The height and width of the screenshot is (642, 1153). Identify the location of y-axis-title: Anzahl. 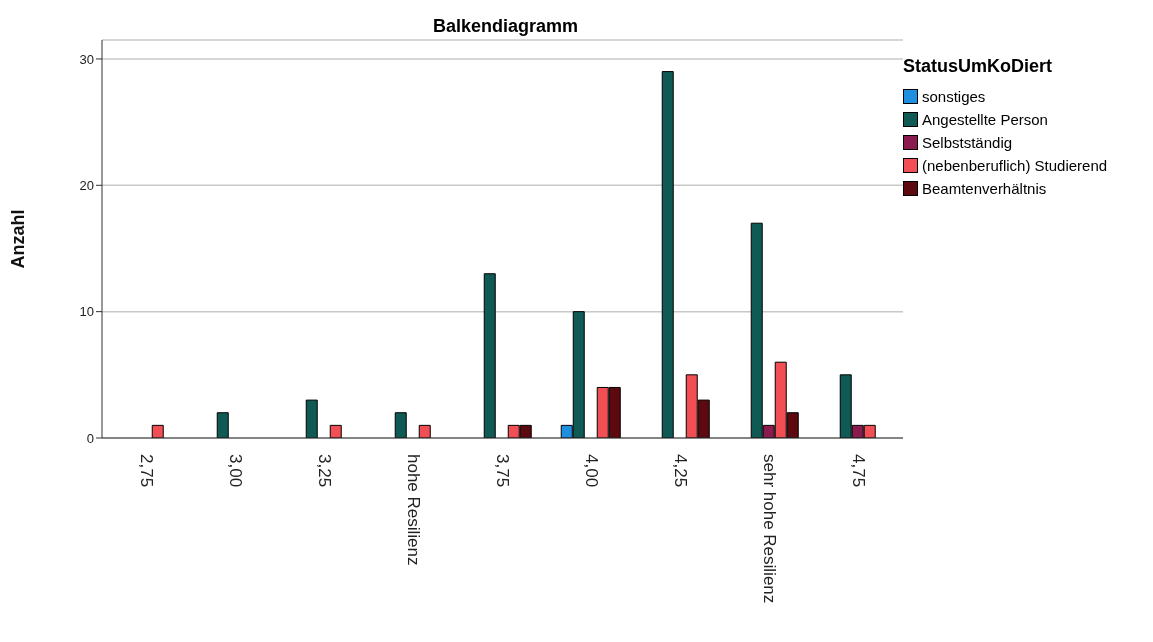
(18, 239).